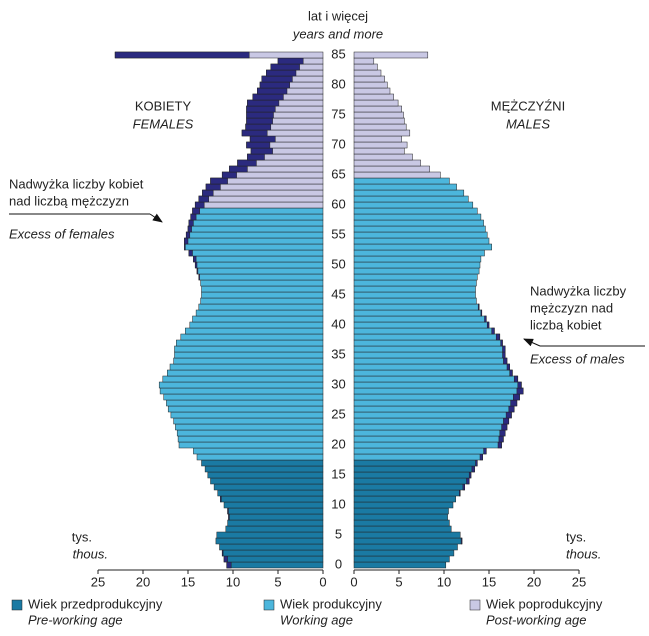  Describe the element at coordinates (338, 413) in the screenshot. I see `y-tick-label: 25` at that location.